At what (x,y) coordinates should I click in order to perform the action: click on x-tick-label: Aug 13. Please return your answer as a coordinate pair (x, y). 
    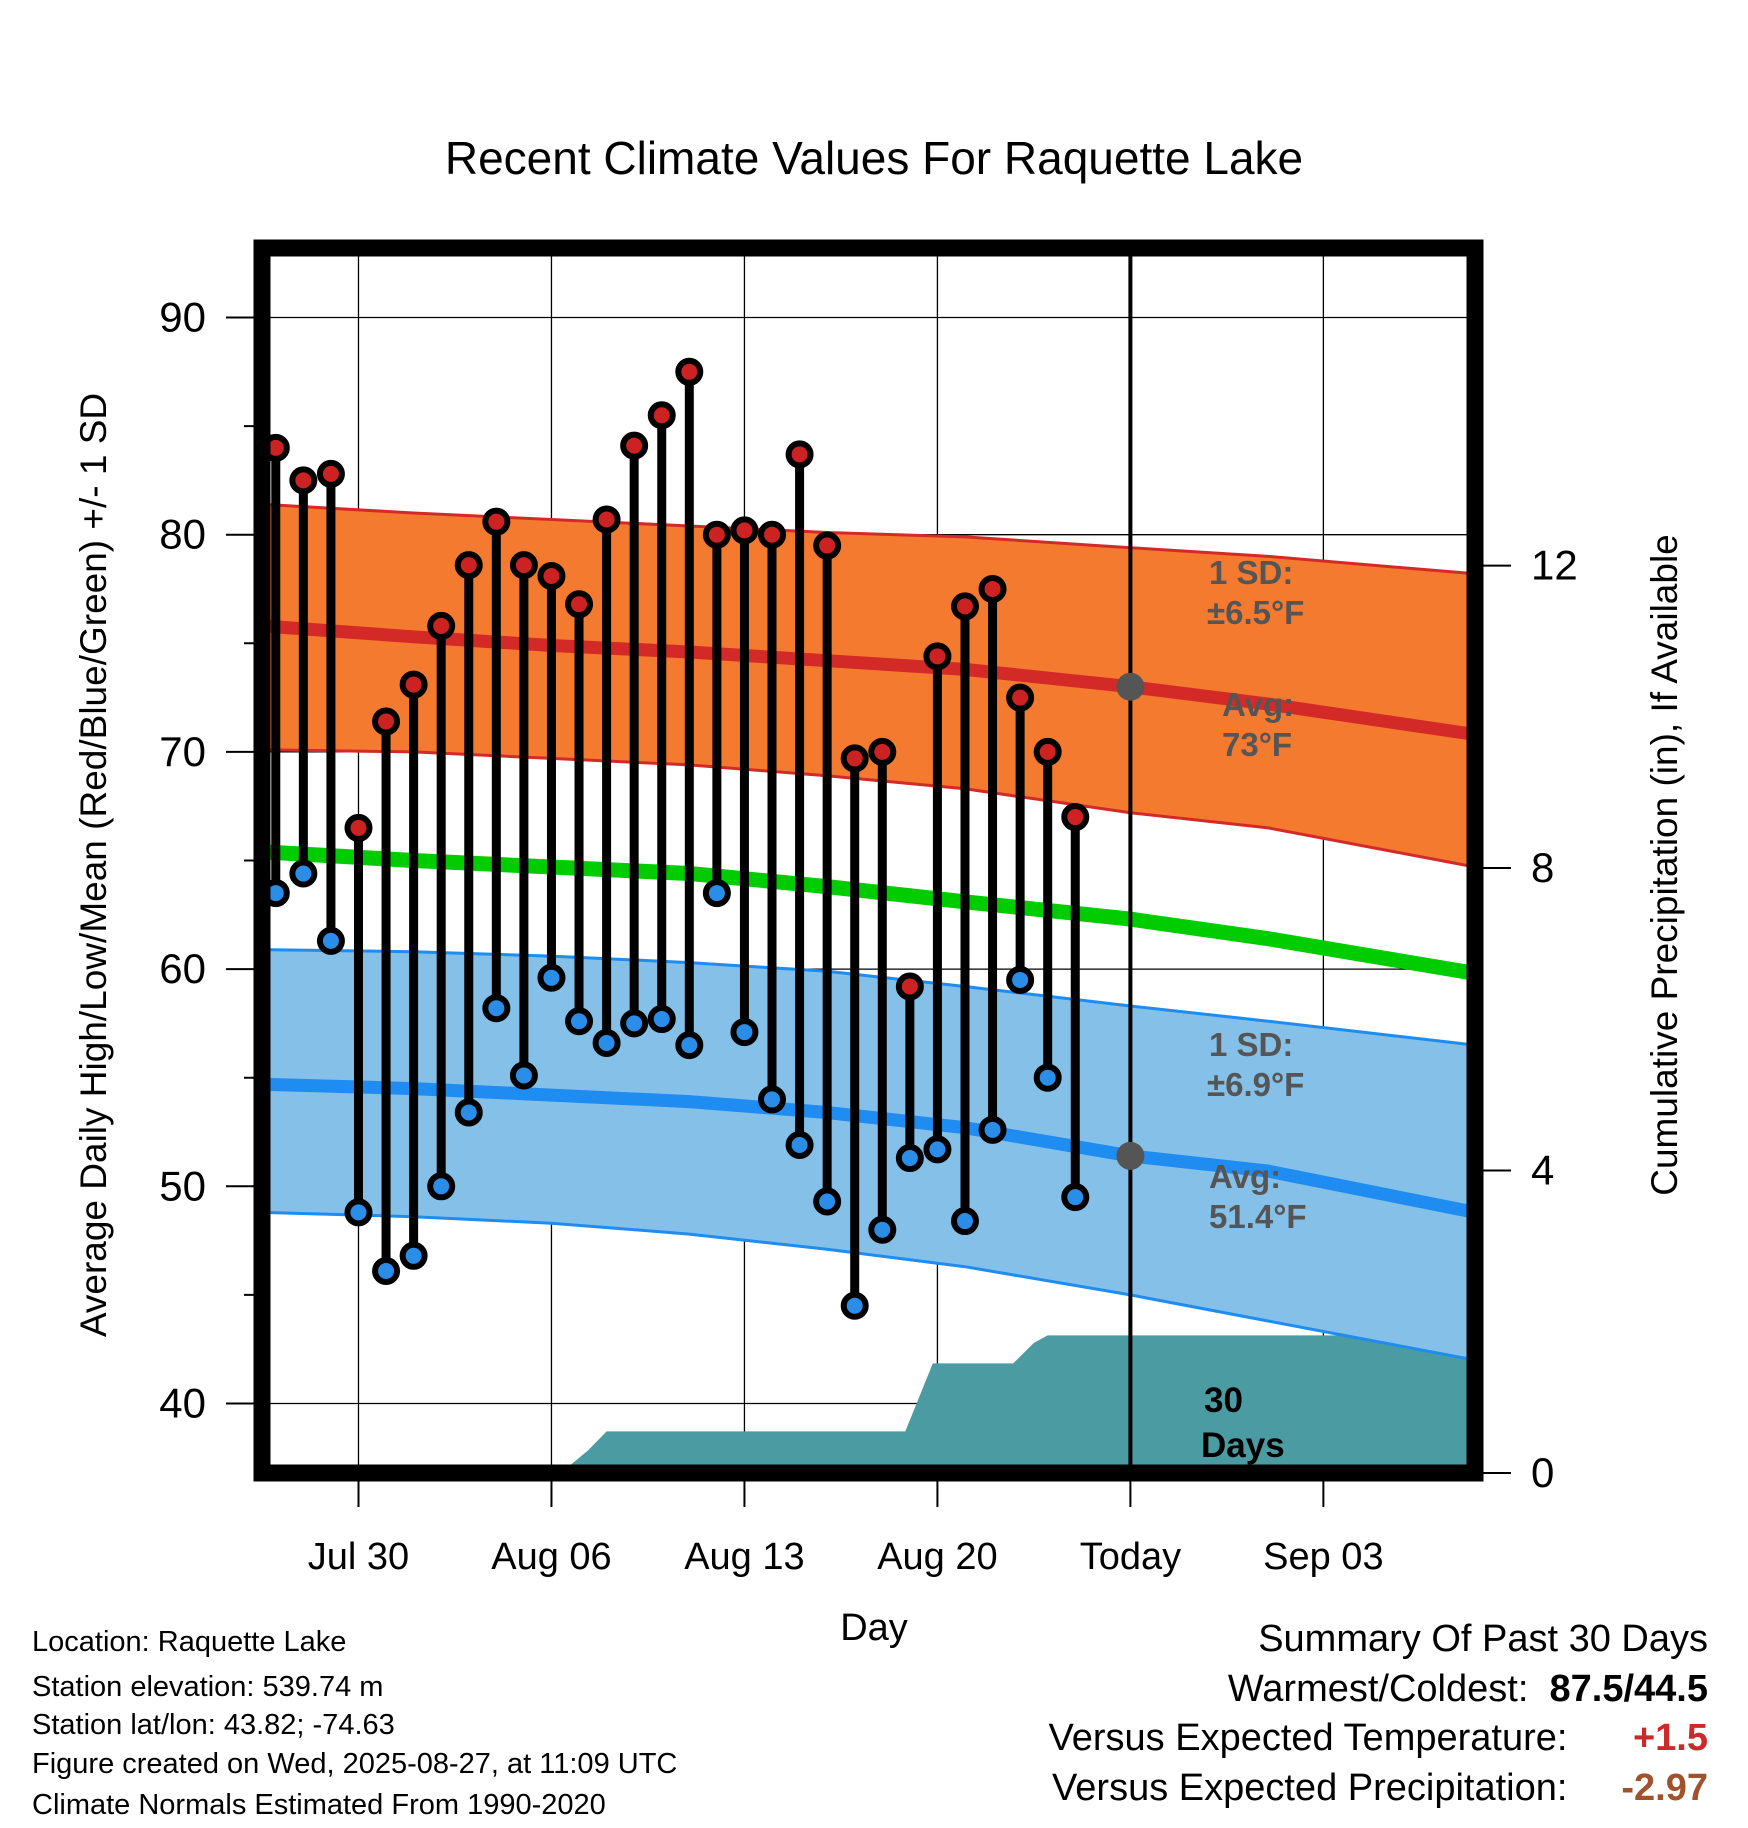
    Looking at the image, I should click on (744, 1557).